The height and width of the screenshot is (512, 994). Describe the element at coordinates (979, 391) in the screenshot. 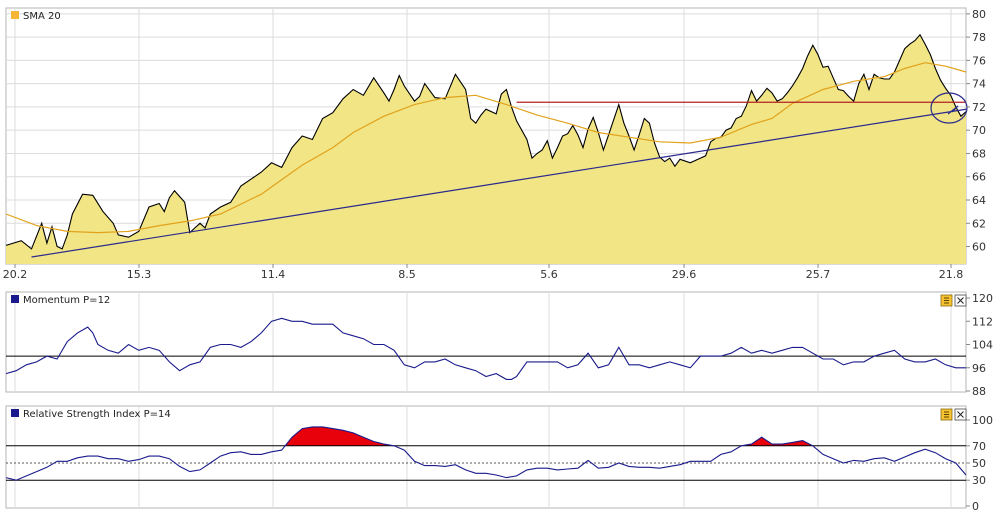

I see `y-tick-label: 88` at that location.